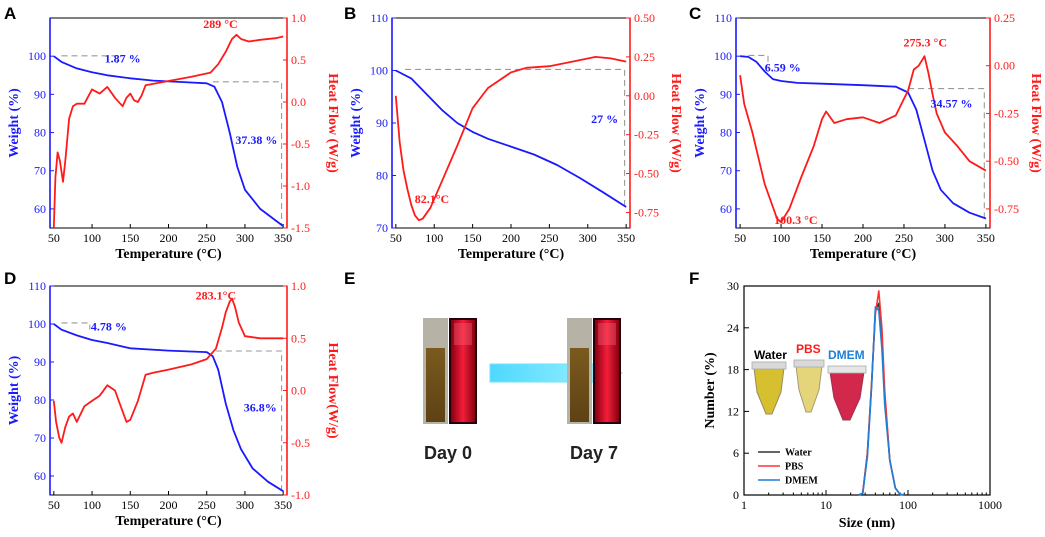 The height and width of the screenshot is (537, 1045). What do you see at coordinates (808, 349) in the screenshot?
I see `tube-label-pbs: PBS` at bounding box center [808, 349].